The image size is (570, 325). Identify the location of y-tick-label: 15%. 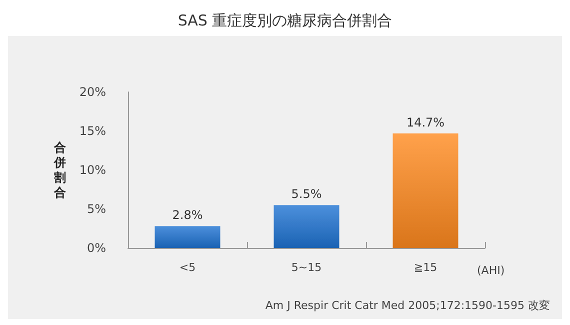
(92, 131).